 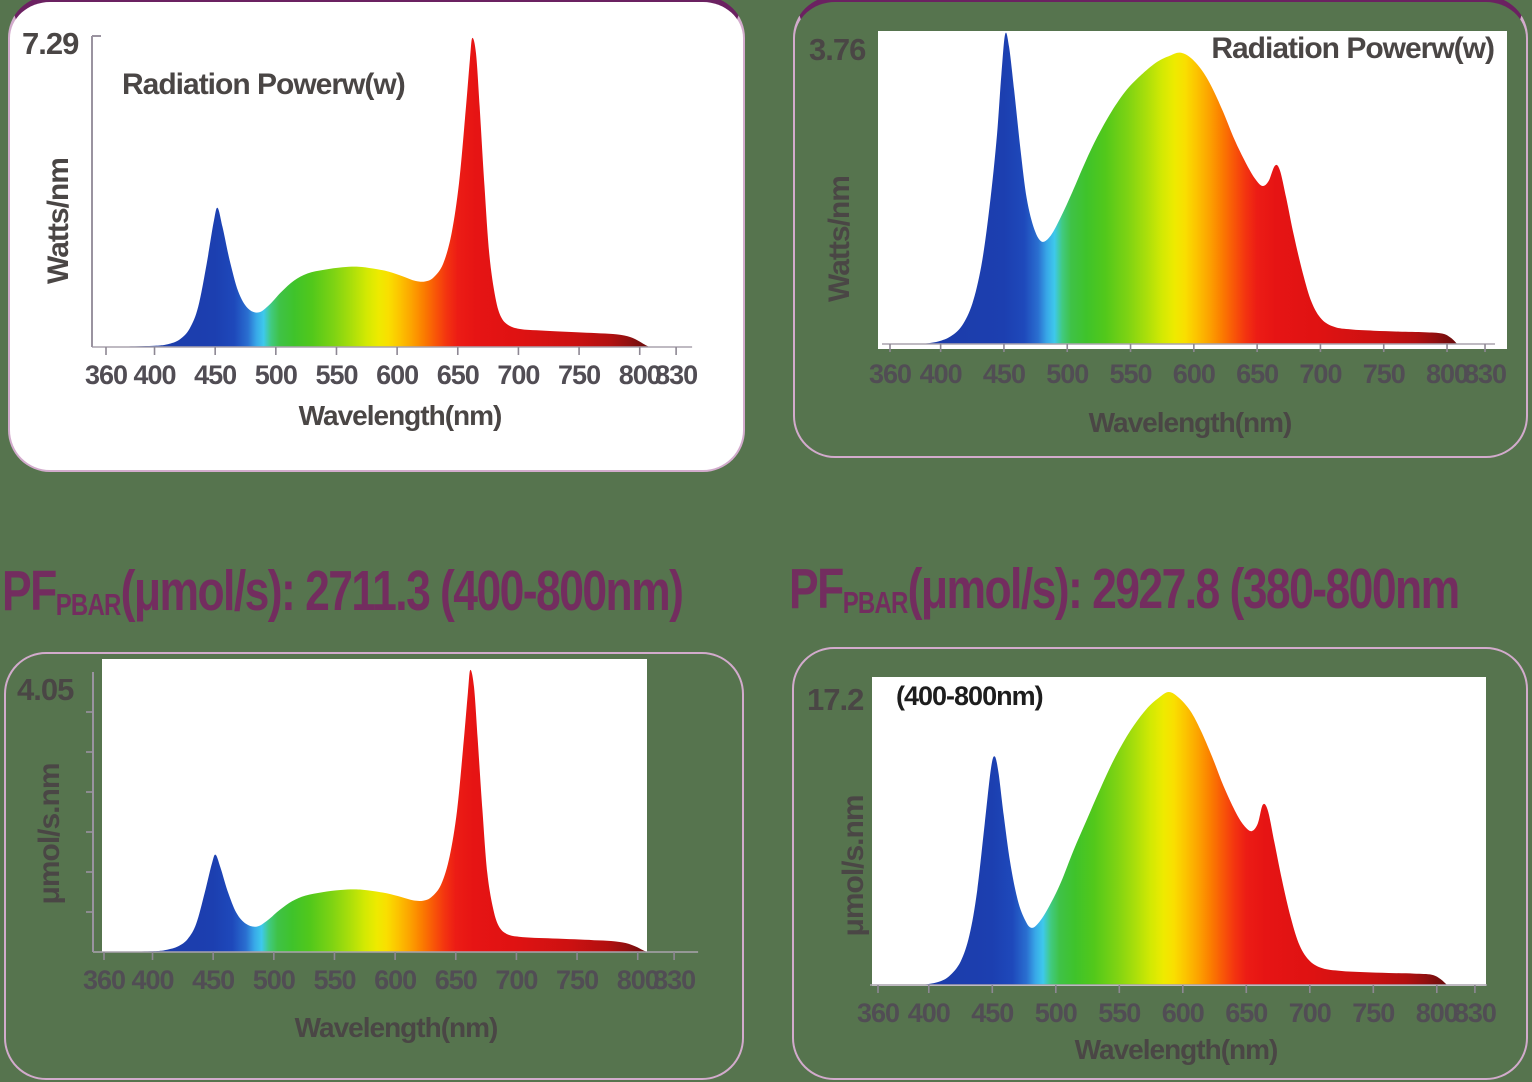 I want to click on y-max-value: 3.76, so click(x=837, y=49).